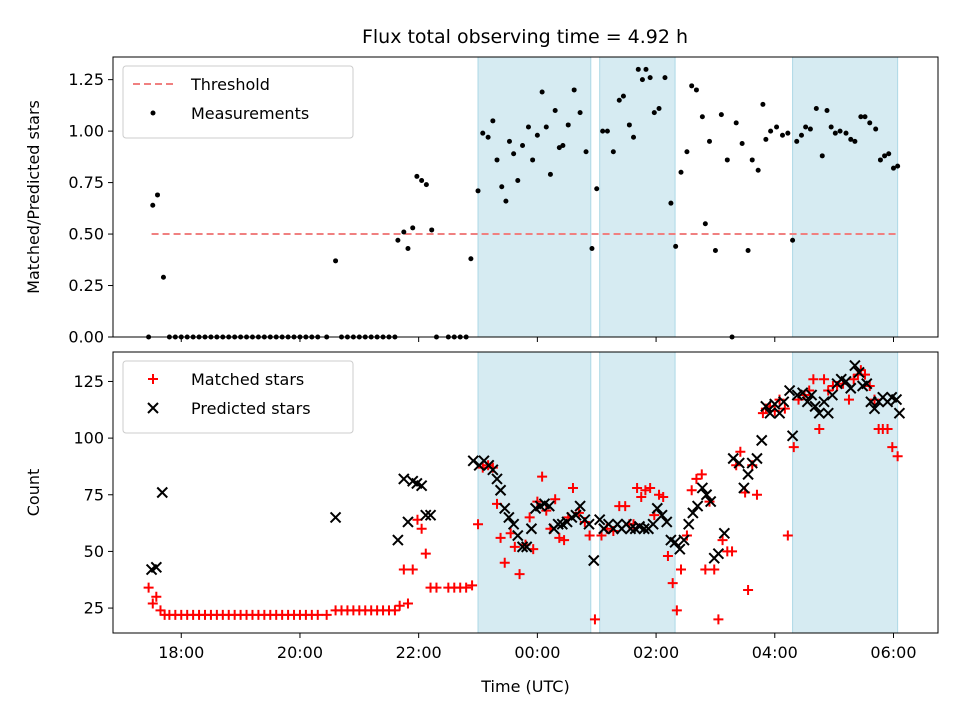 The width and height of the screenshot is (960, 720). What do you see at coordinates (153, 113) in the screenshot?
I see `legend-measurement-swatch` at bounding box center [153, 113].